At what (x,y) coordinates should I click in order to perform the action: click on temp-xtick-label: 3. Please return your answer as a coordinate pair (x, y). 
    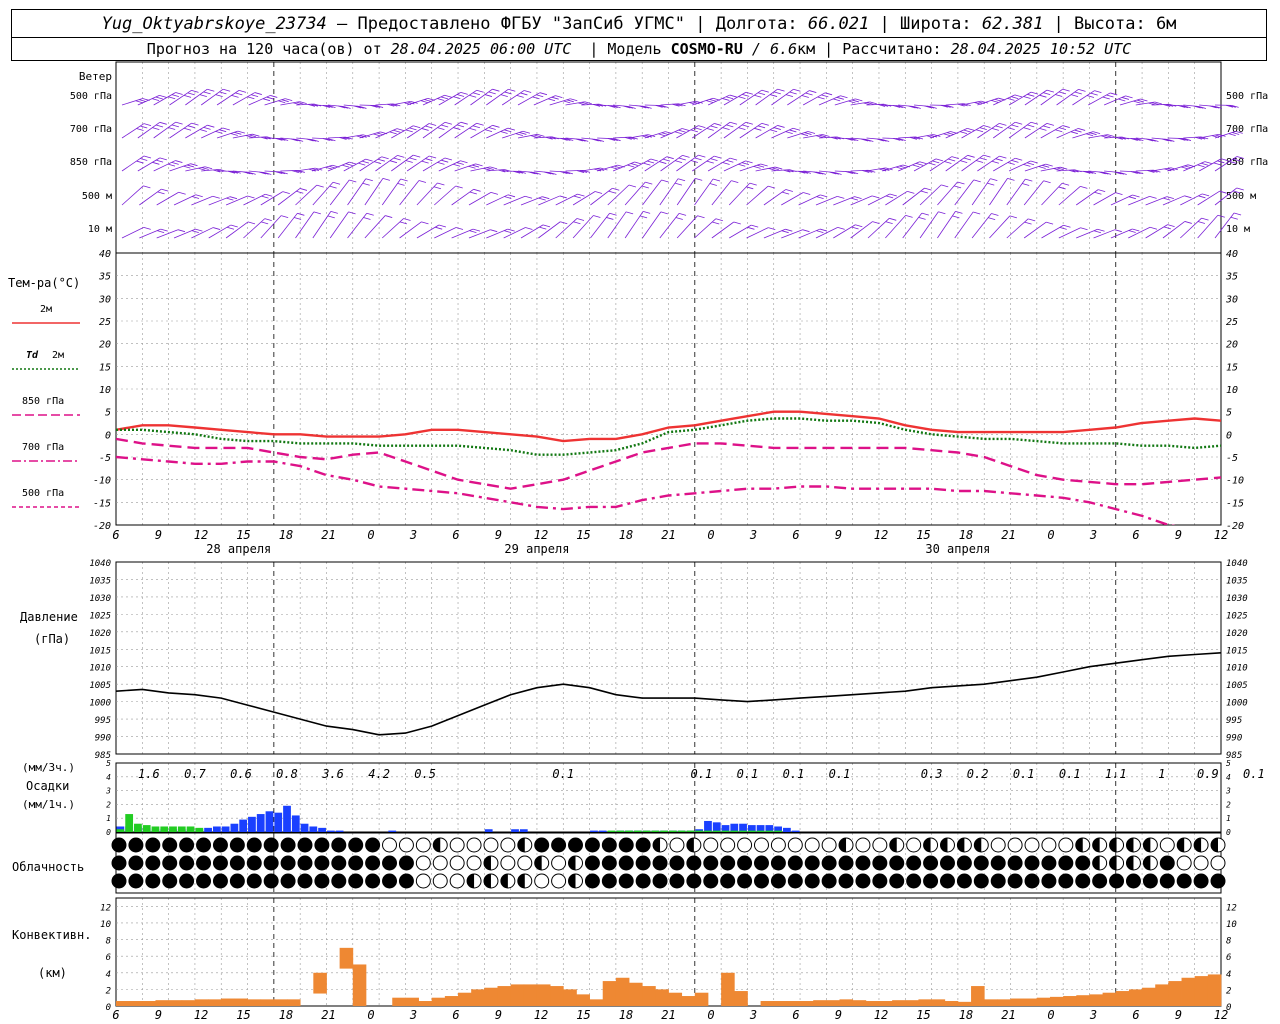
    Looking at the image, I should click on (1093, 535).